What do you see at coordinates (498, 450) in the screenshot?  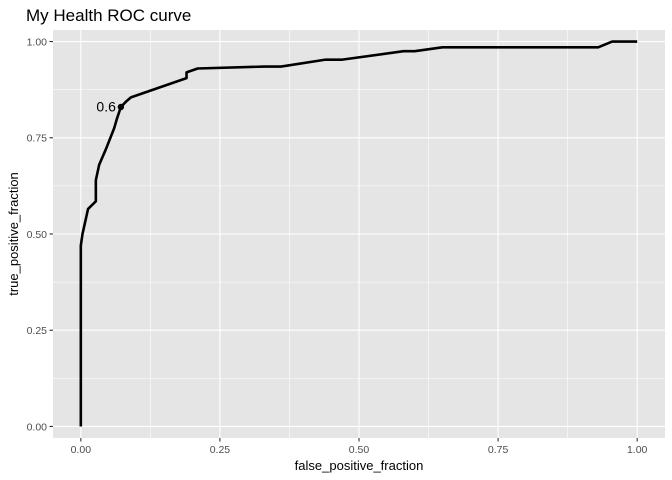 I see `x-tick-label: 0.75` at bounding box center [498, 450].